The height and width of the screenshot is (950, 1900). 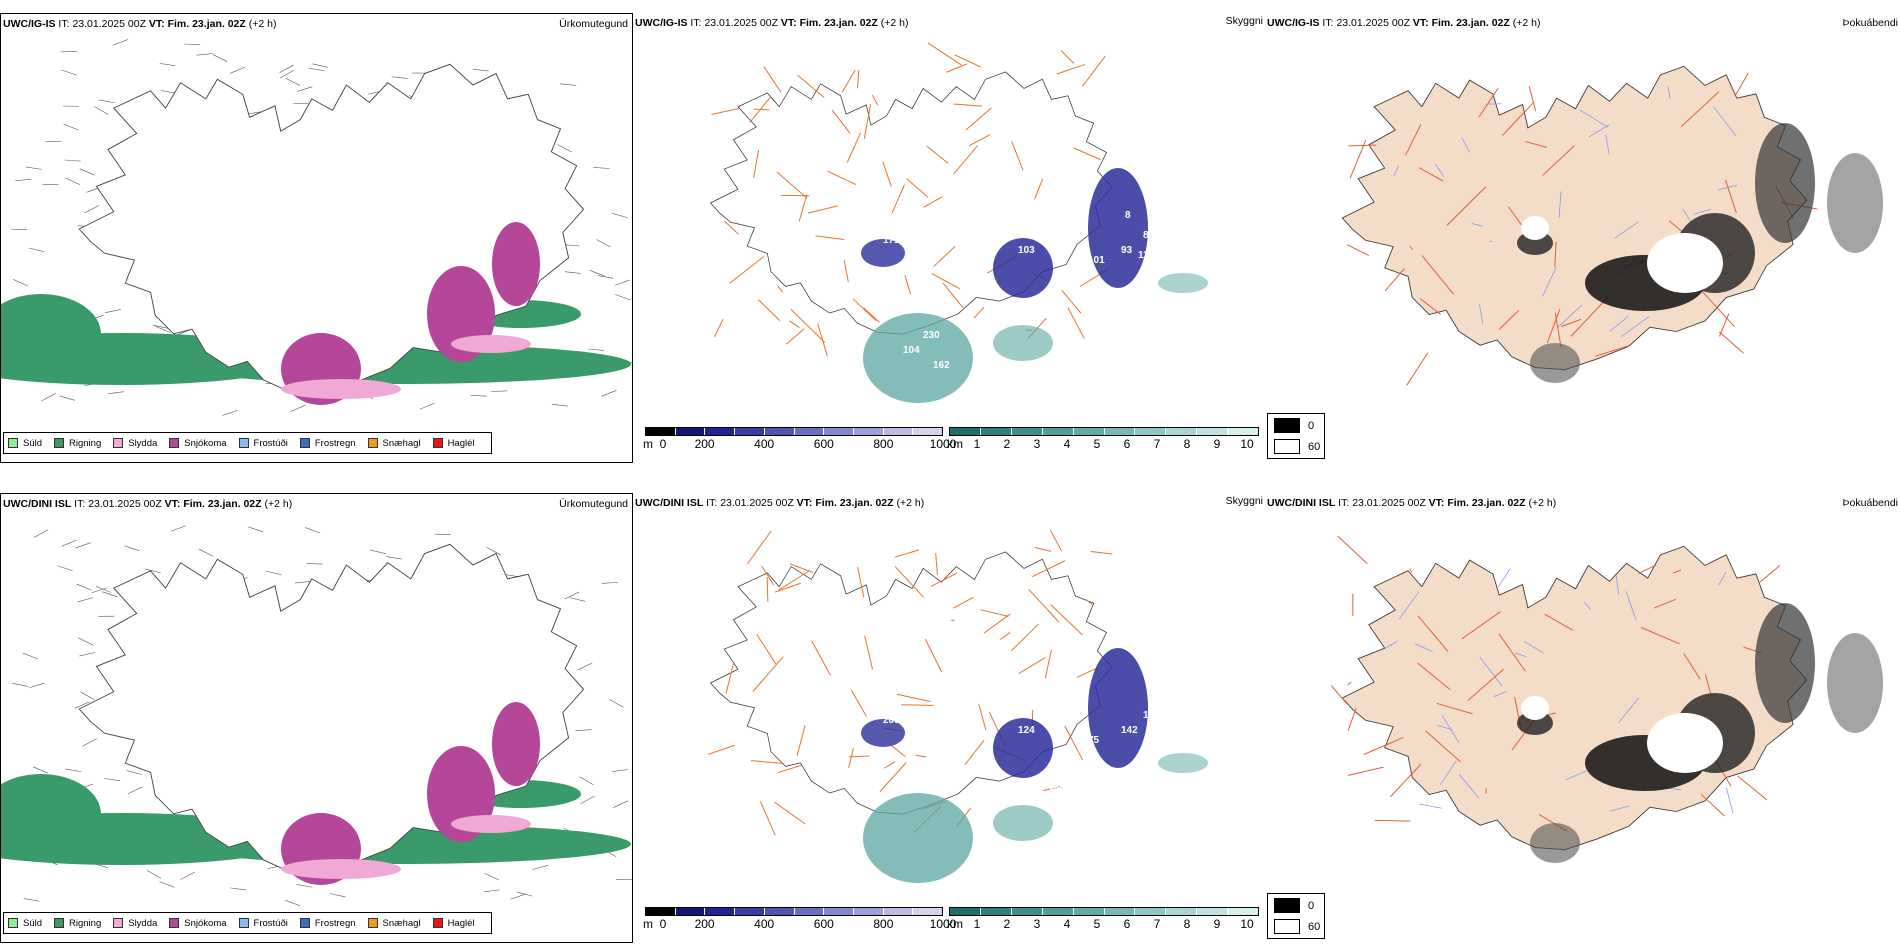 What do you see at coordinates (135, 923) in the screenshot?
I see `legend-item: Slydda` at bounding box center [135, 923].